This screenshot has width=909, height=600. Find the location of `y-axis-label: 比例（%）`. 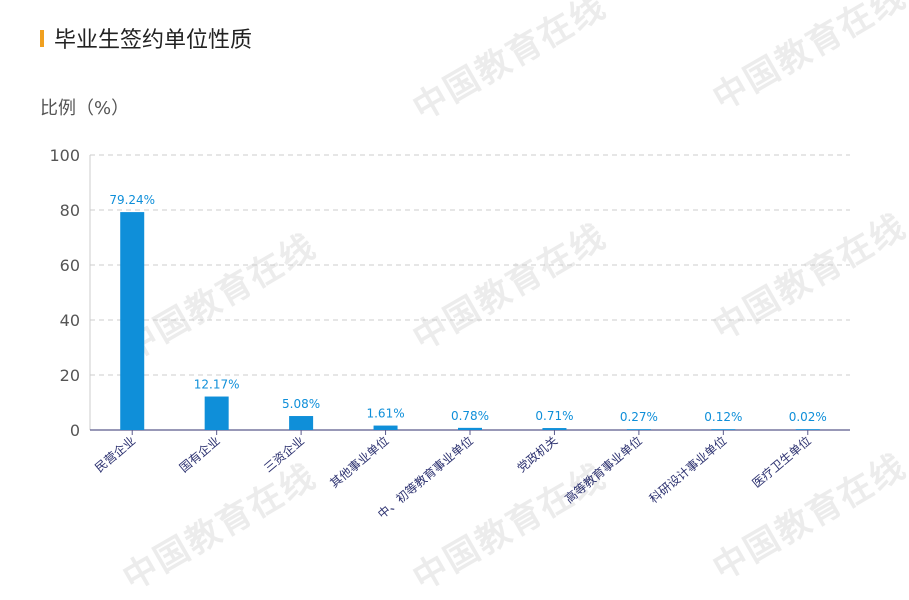

y-axis-label: 比例（%） is located at coordinates (85, 108).